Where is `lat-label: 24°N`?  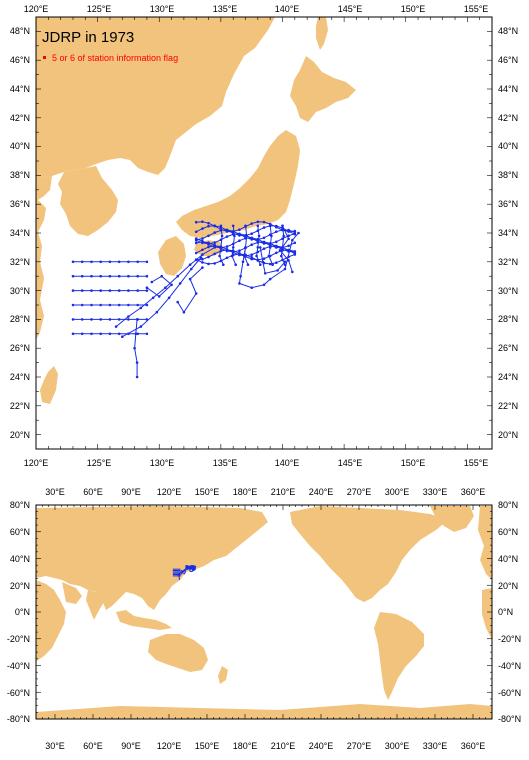
lat-label: 24°N is located at coordinates (508, 377).